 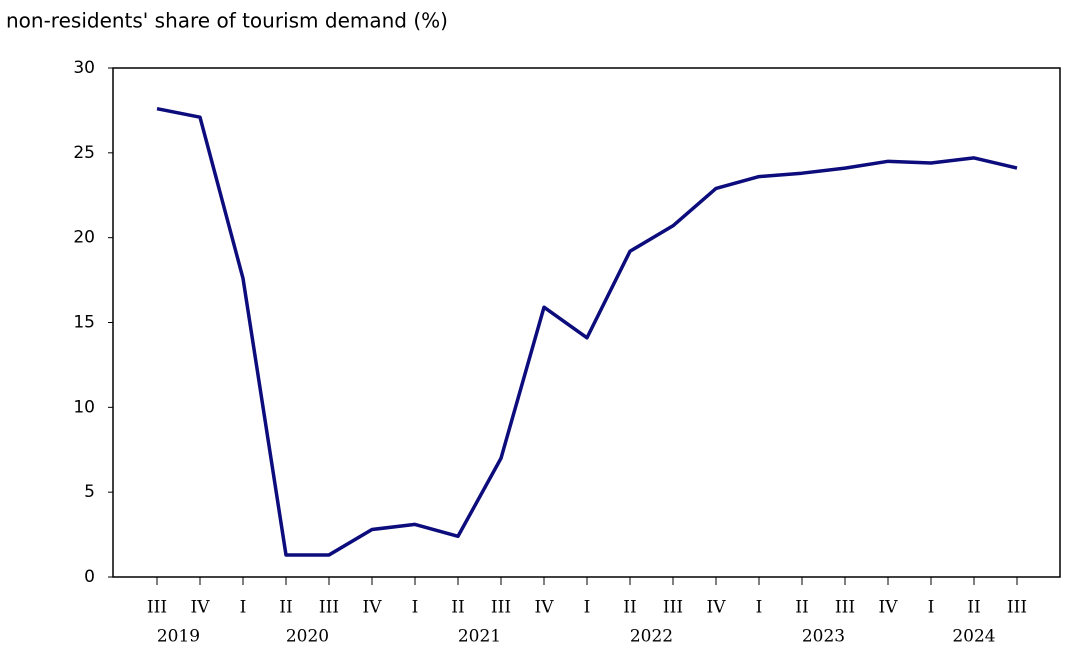 What do you see at coordinates (307, 637) in the screenshot?
I see `x-group-label: 2020` at bounding box center [307, 637].